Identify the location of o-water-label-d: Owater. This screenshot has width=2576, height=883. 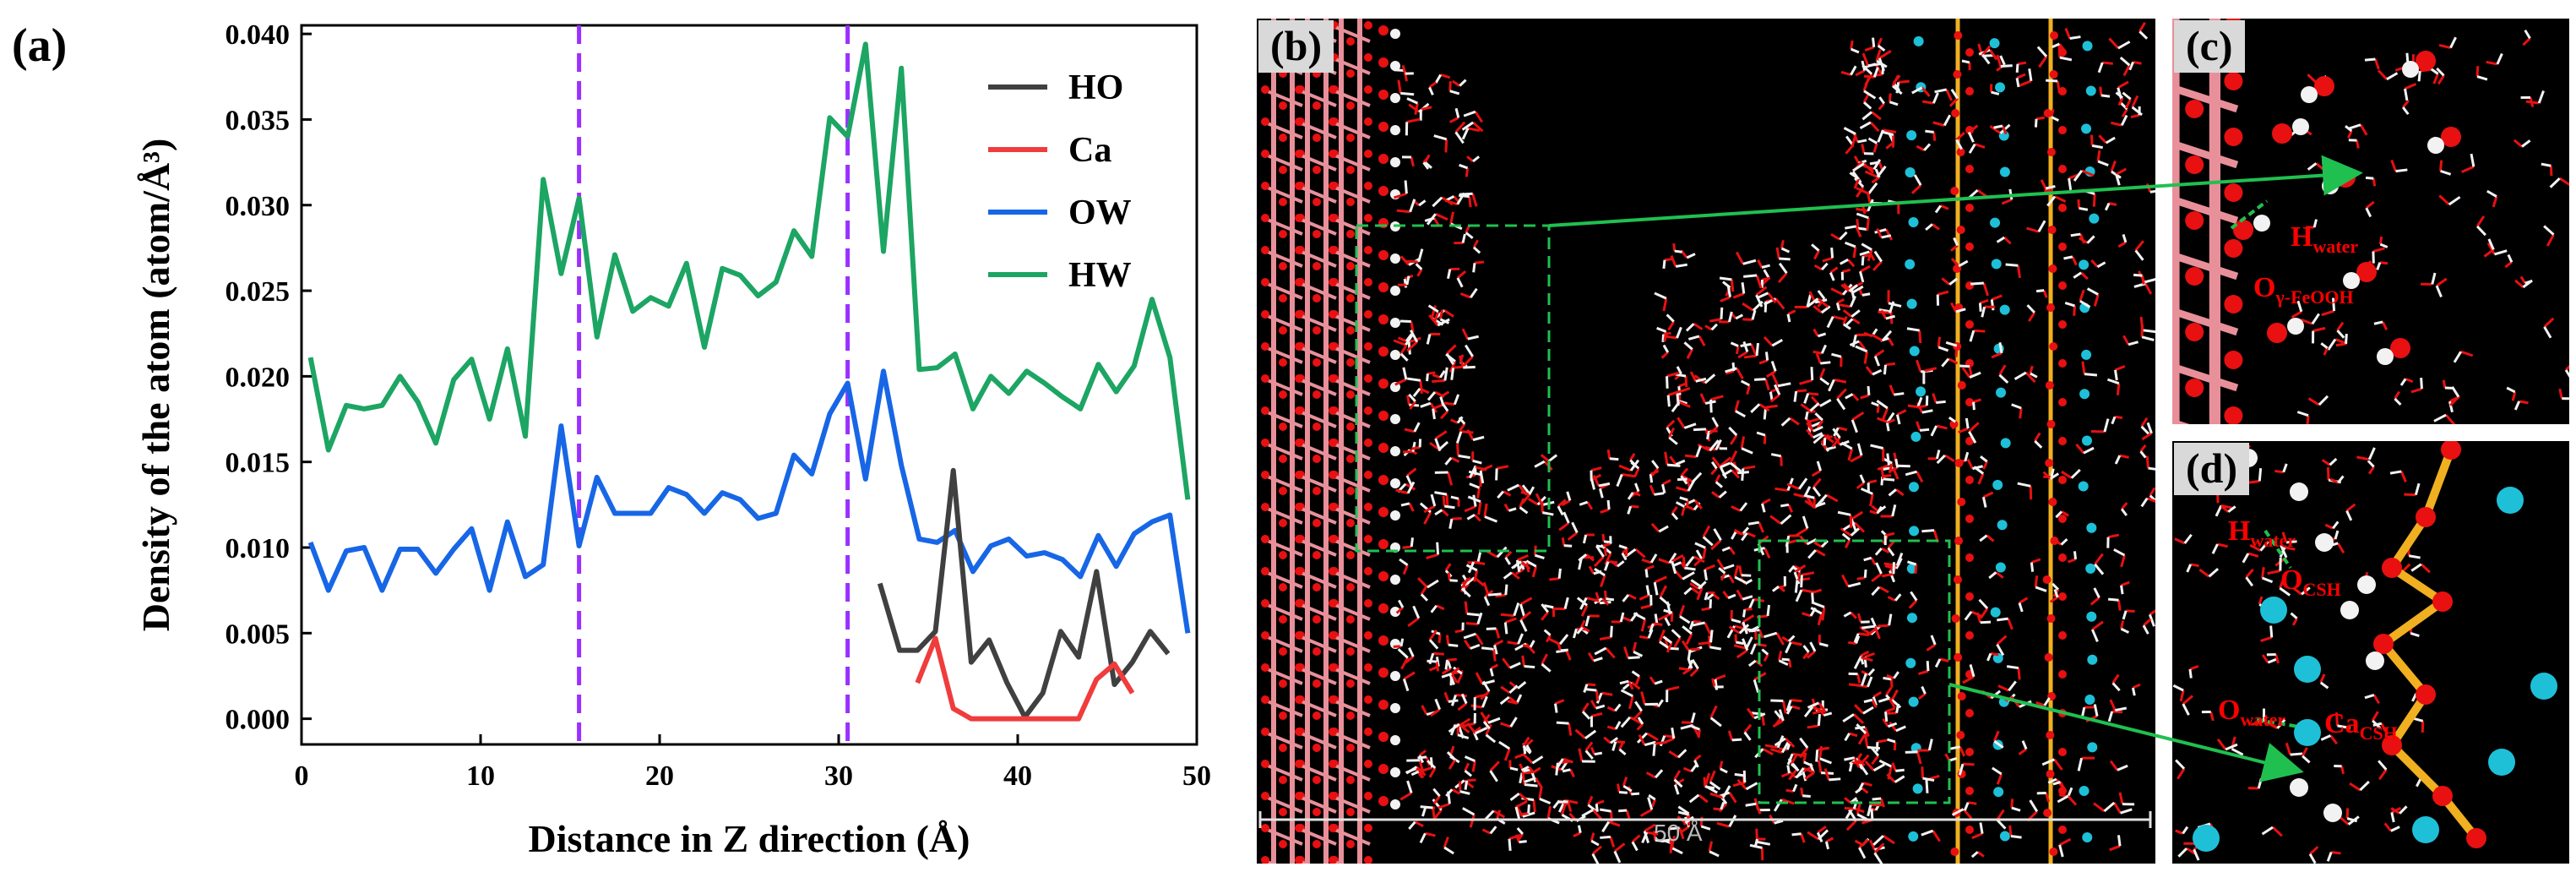
(2252, 712).